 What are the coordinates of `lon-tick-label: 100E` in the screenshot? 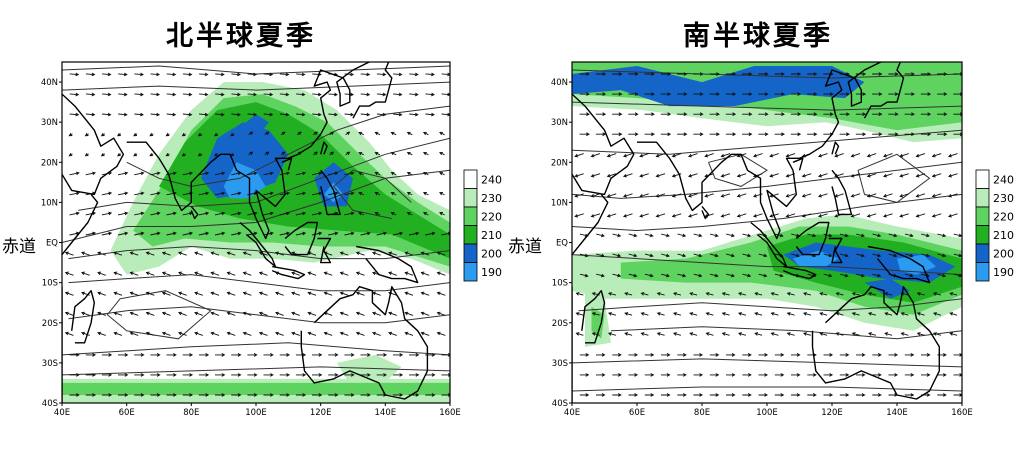 It's located at (256, 413).